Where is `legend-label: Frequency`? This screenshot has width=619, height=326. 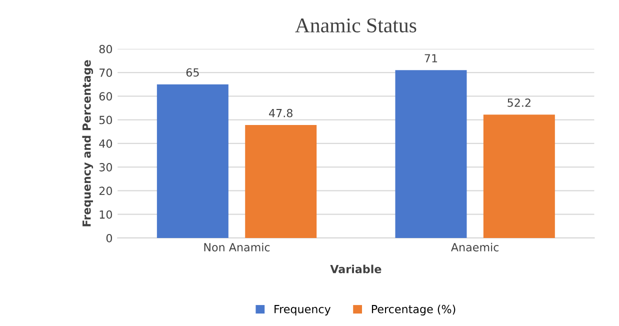
legend-label: Frequency is located at coordinates (302, 310).